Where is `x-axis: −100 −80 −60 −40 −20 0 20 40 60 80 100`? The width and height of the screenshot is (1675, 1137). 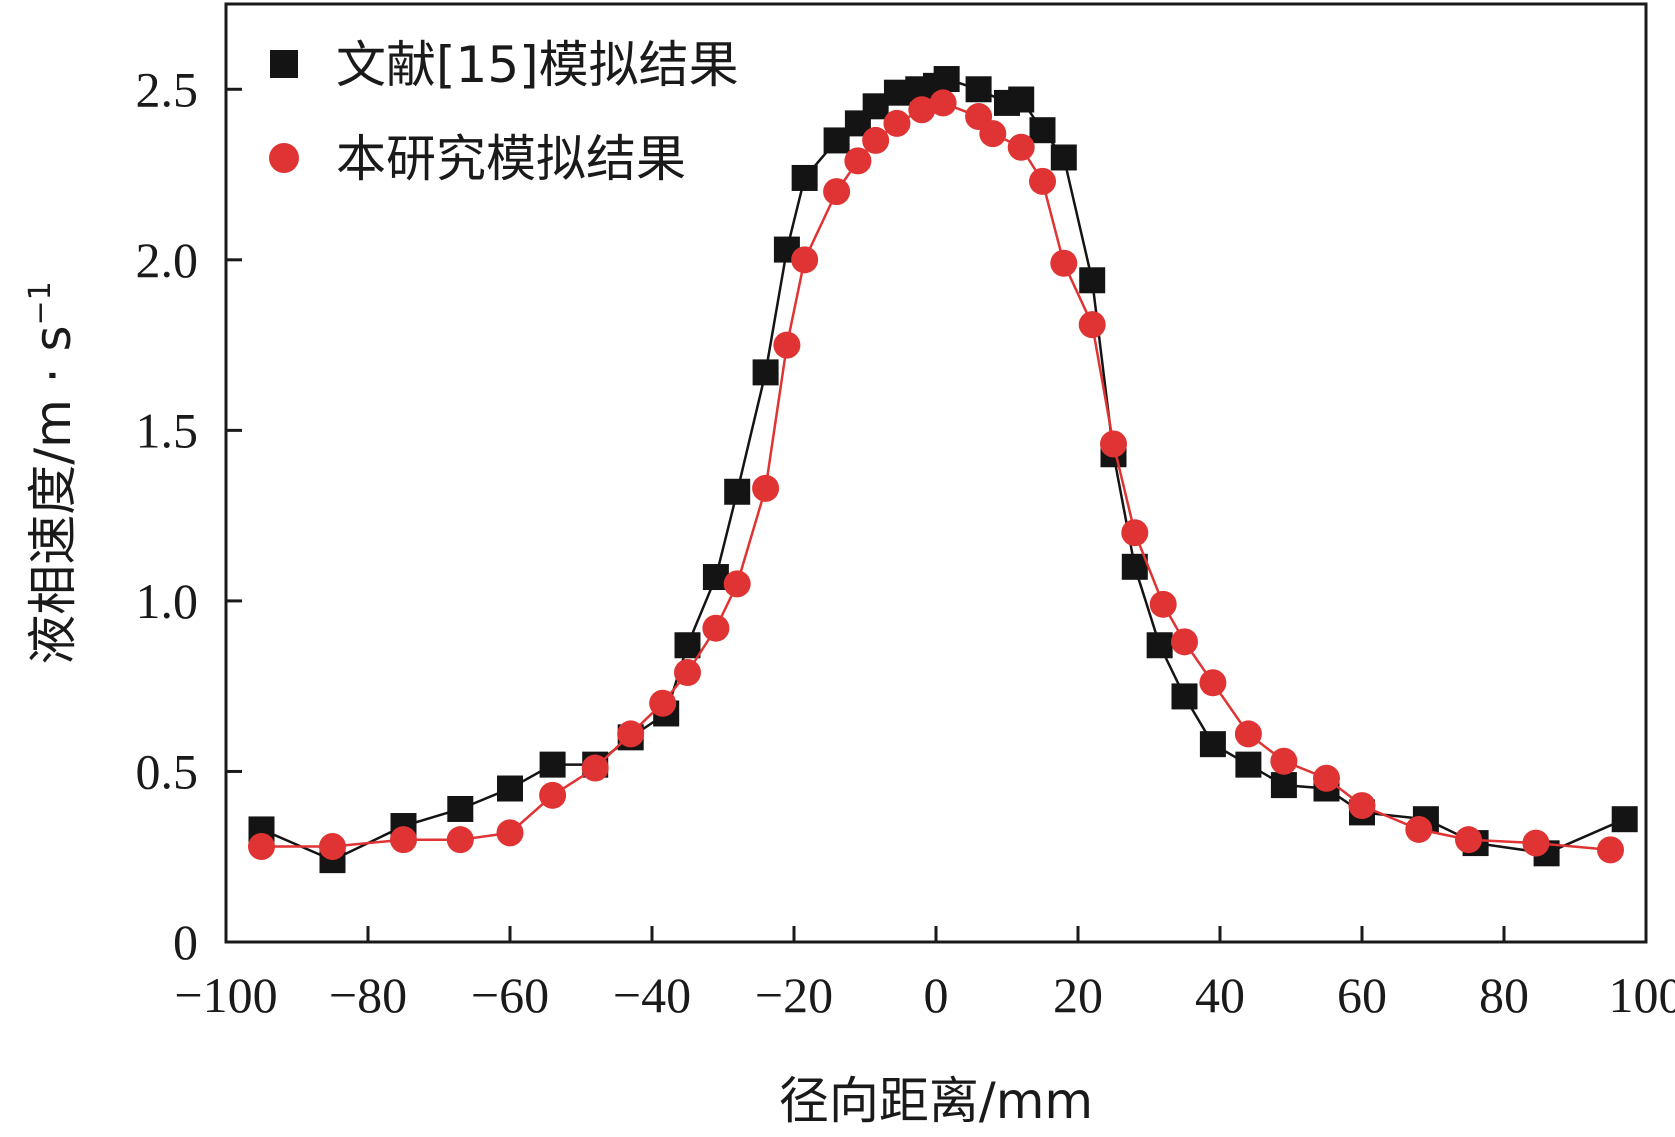
x-axis: −100 −80 −60 −40 −20 0 20 40 60 80 100 is located at coordinates (924, 974).